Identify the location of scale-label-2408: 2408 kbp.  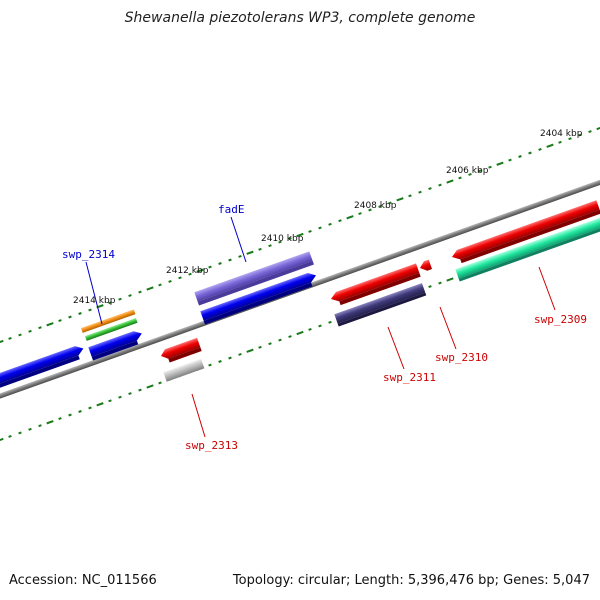
(375, 206).